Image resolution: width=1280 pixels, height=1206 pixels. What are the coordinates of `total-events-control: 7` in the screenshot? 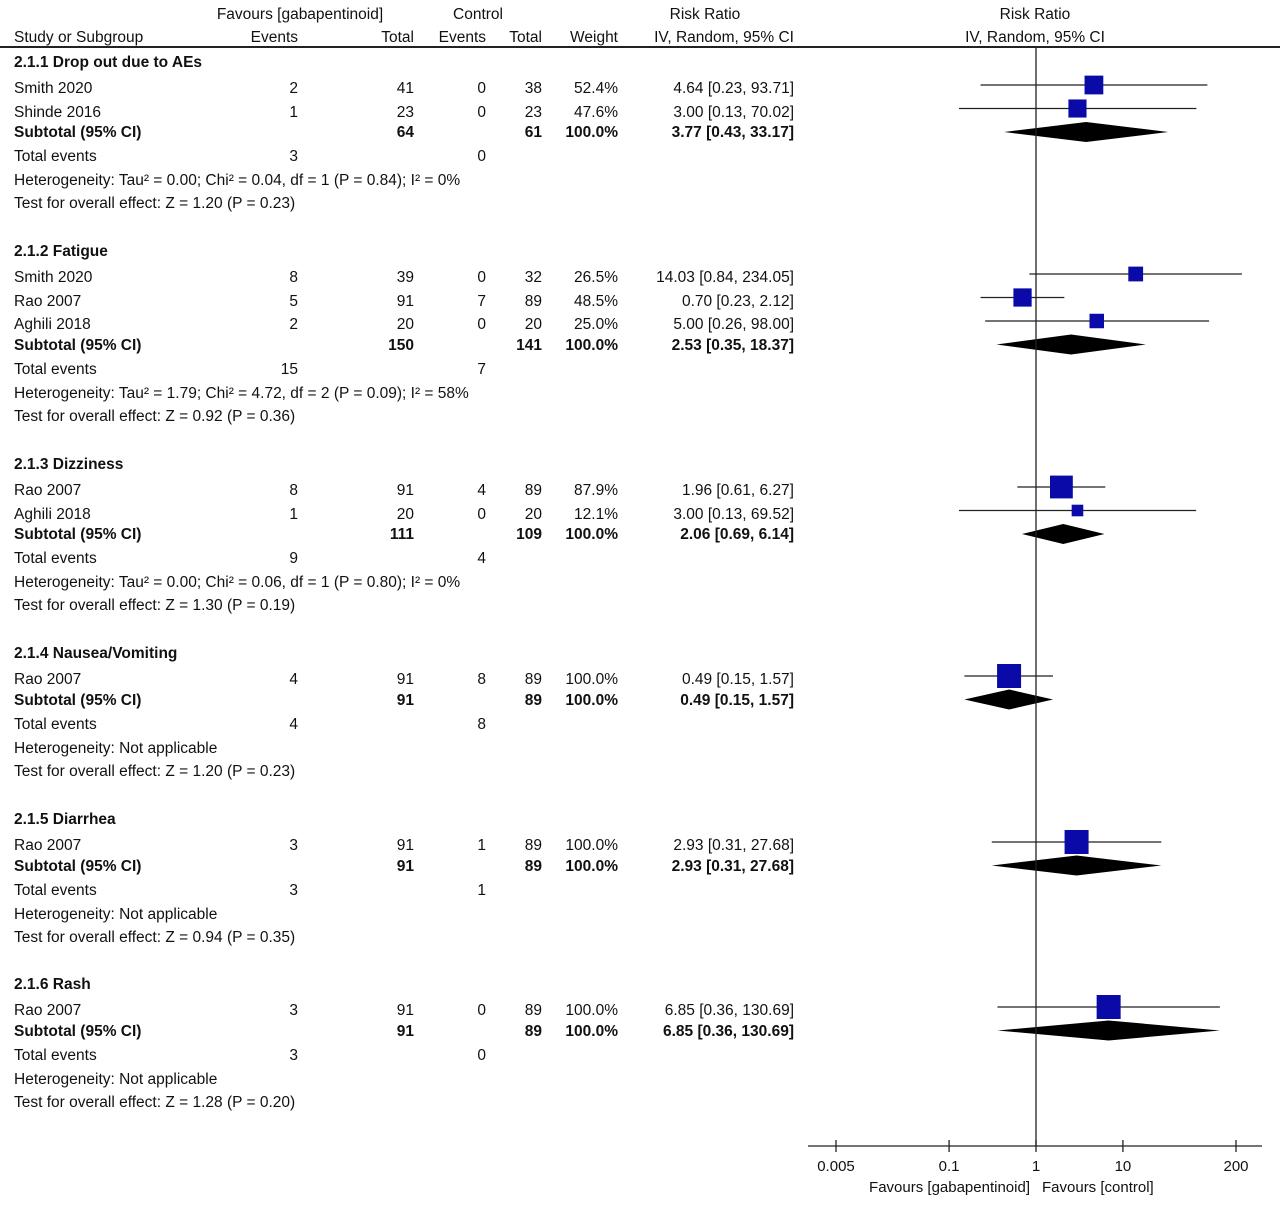 It's located at (481, 369).